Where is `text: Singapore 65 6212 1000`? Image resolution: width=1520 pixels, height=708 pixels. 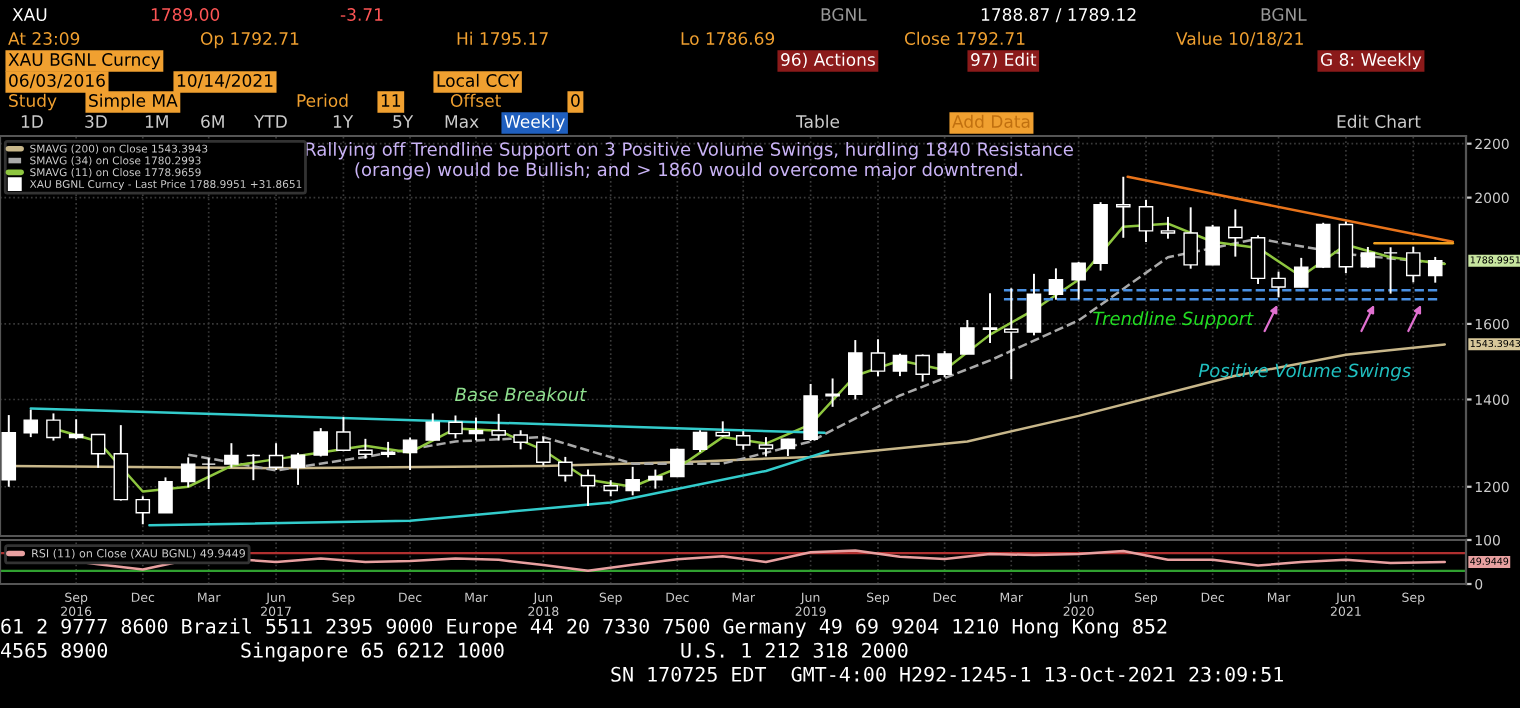 text: Singapore 65 6212 1000 is located at coordinates (372, 652).